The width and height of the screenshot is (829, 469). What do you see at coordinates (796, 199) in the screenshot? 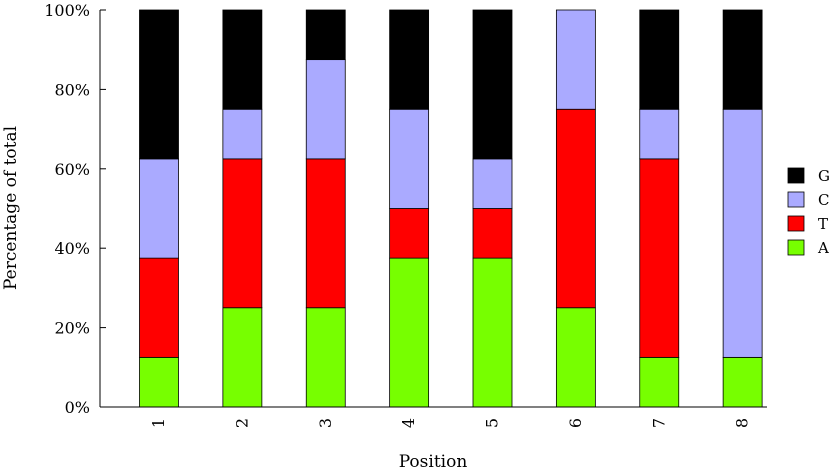
I see `legend-swatch-C` at bounding box center [796, 199].